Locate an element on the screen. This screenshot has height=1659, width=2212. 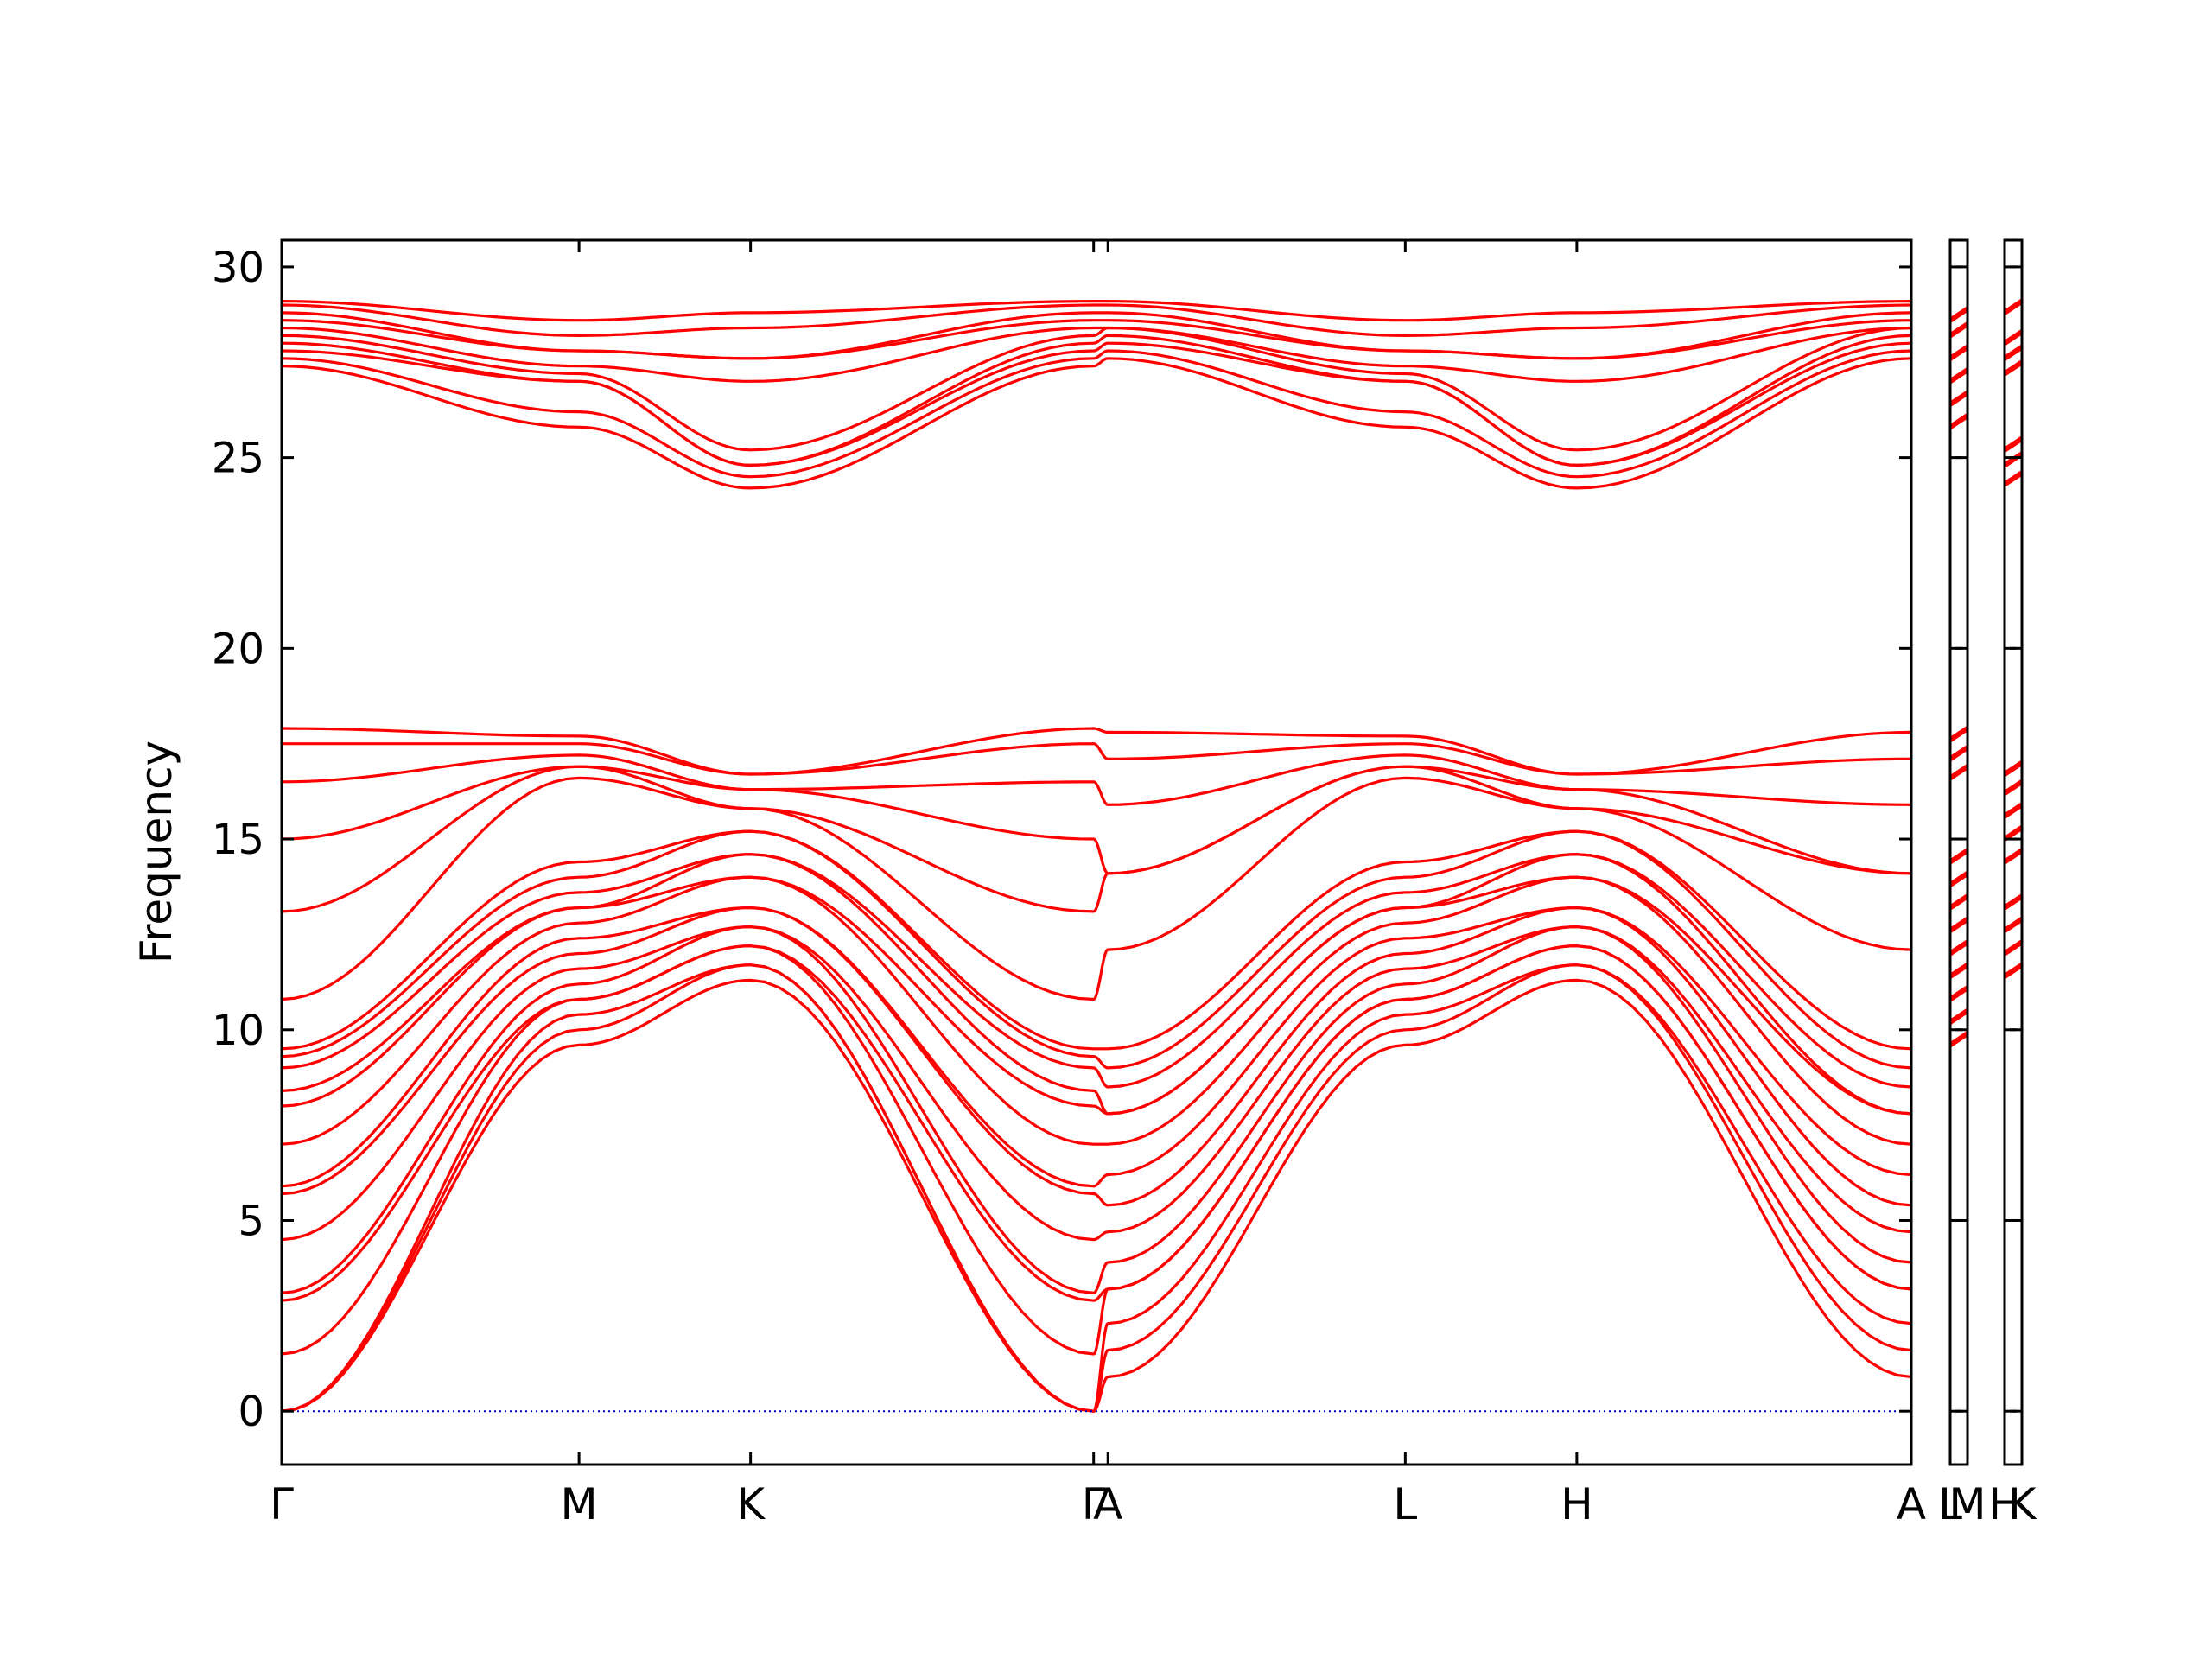
y-tick-label: 10 is located at coordinates (238, 1031).